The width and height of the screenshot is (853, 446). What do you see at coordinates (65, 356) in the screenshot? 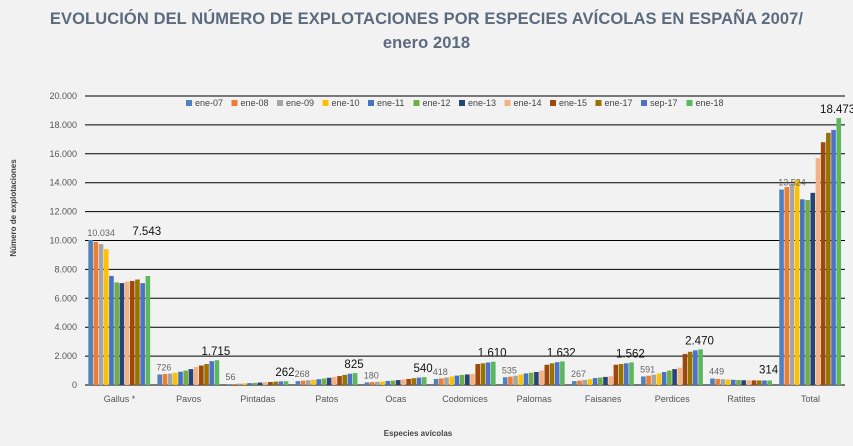
I see `y-tick-label: 2.000` at bounding box center [65, 356].